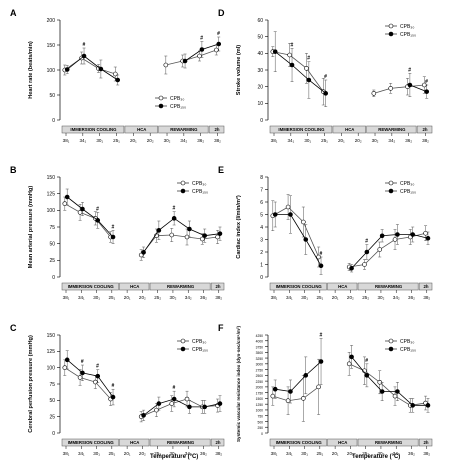  I want to click on x-tick-label: 25₂, so click(157, 453).